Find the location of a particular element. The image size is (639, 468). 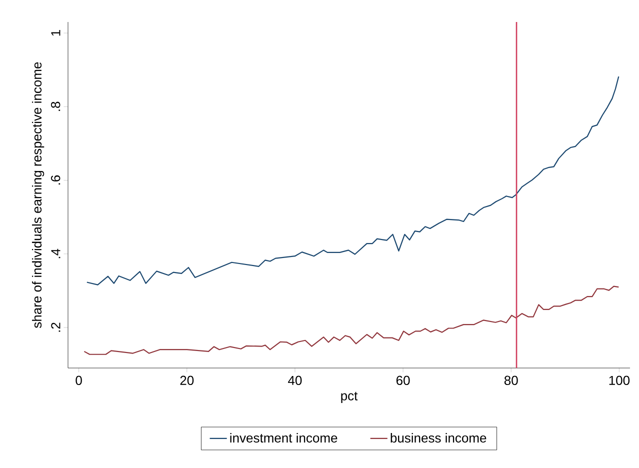

y-tick-label: .6 is located at coordinates (55, 180).